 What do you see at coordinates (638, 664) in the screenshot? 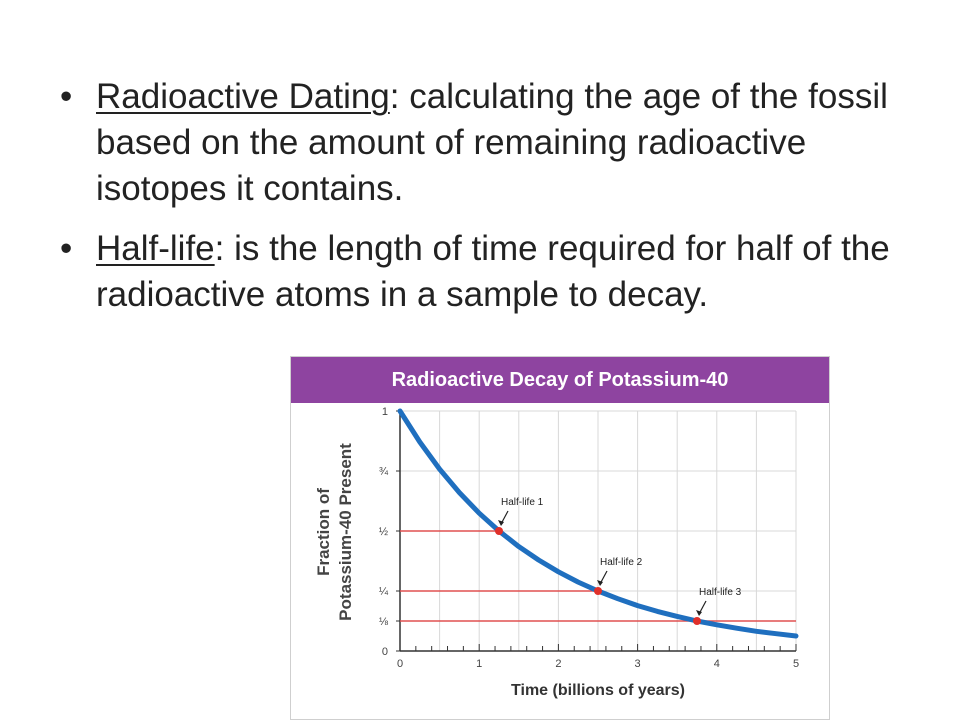
I see `x-tick-label: 3` at bounding box center [638, 664].